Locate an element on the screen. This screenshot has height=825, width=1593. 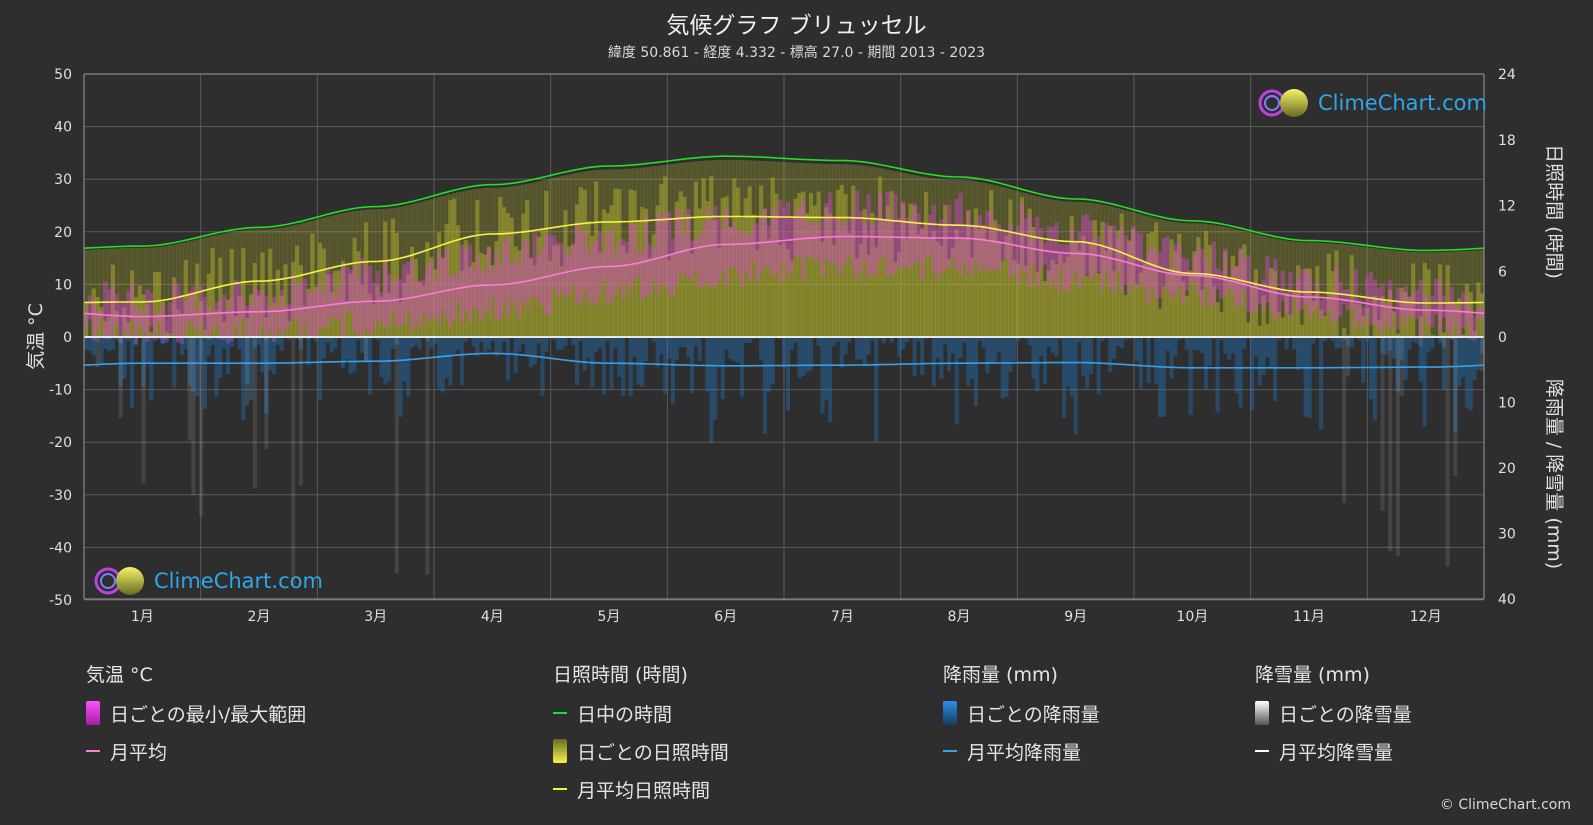
legend-label: 月平均降雨量 is located at coordinates (1024, 752).